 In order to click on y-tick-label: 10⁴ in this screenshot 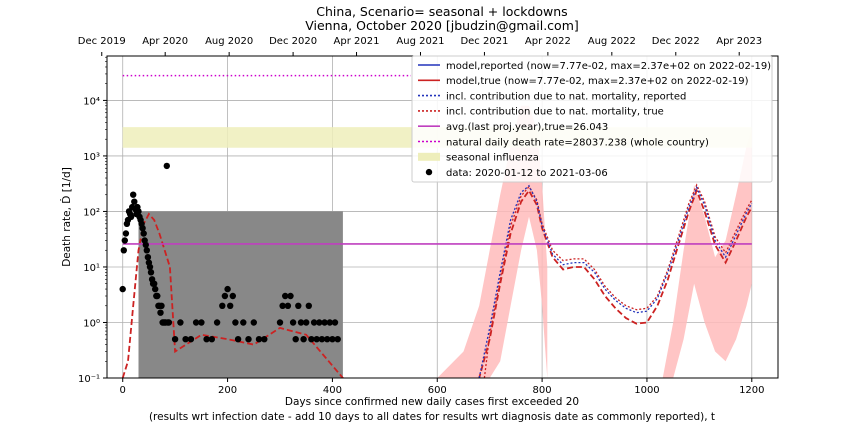, I will do `click(91, 101)`.